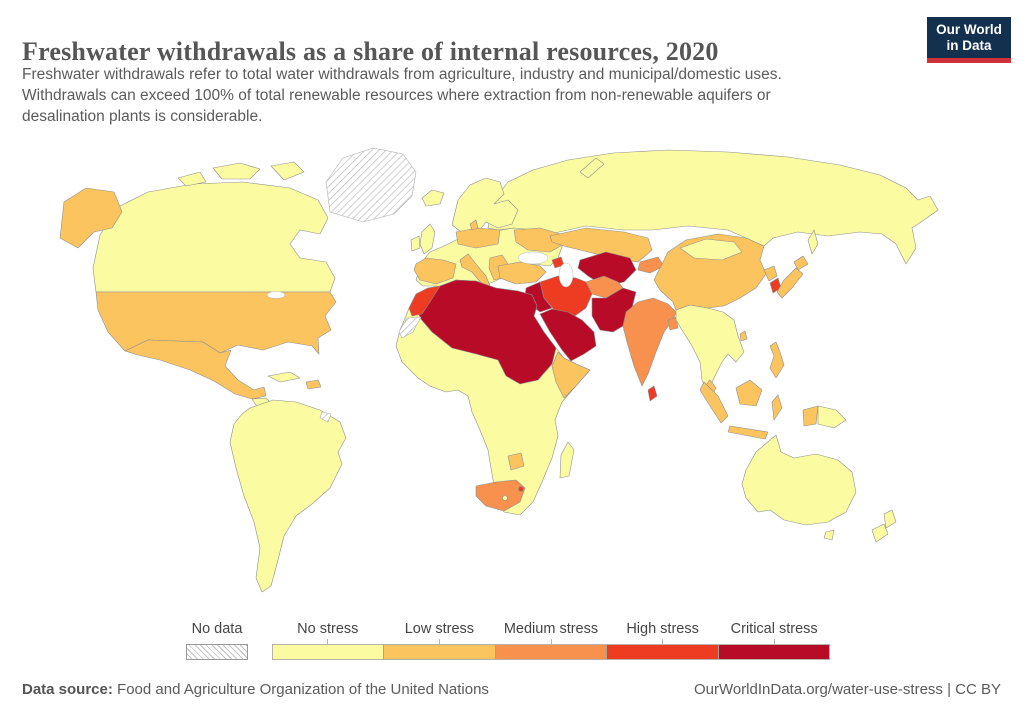 This screenshot has width=1023, height=722. I want to click on map-region-sumatra, so click(714, 402).